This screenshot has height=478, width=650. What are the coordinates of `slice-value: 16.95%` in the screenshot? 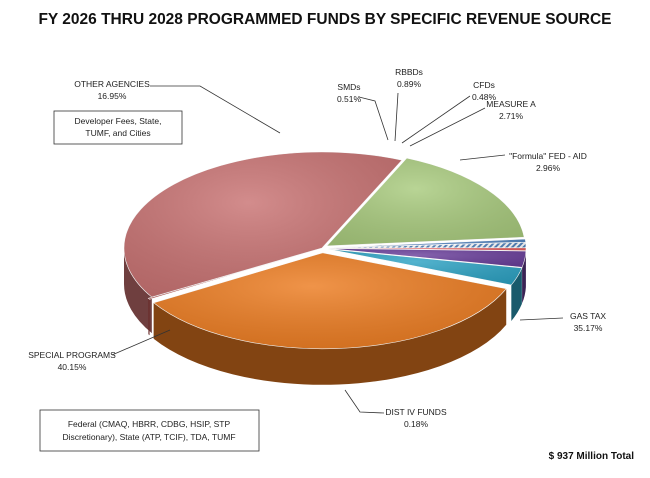 It's located at (112, 96).